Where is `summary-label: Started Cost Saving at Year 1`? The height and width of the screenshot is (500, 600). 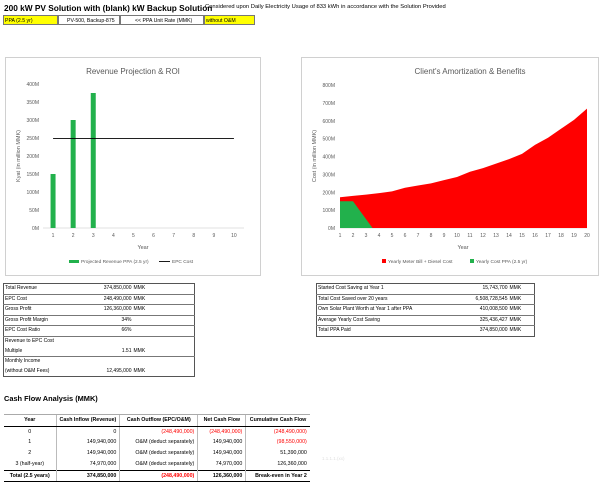
summary-label: Started Cost Saving at Year 1 is located at coordinates (351, 288).